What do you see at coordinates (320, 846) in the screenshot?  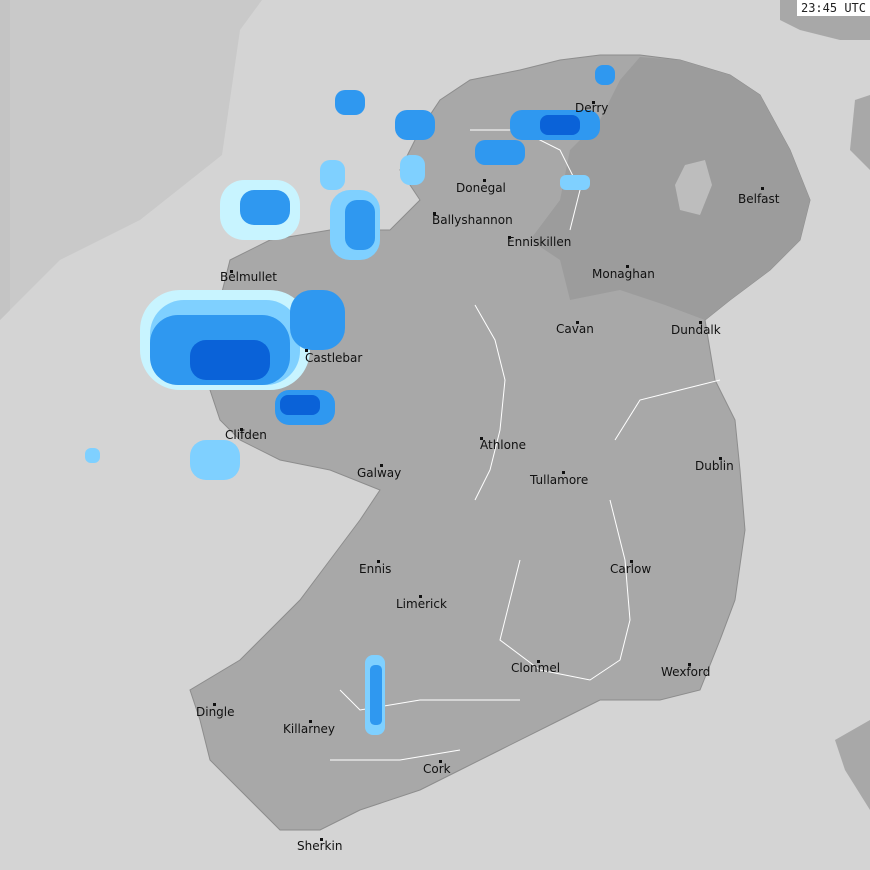 I see `city-label-sherkin: Sherkin` at bounding box center [320, 846].